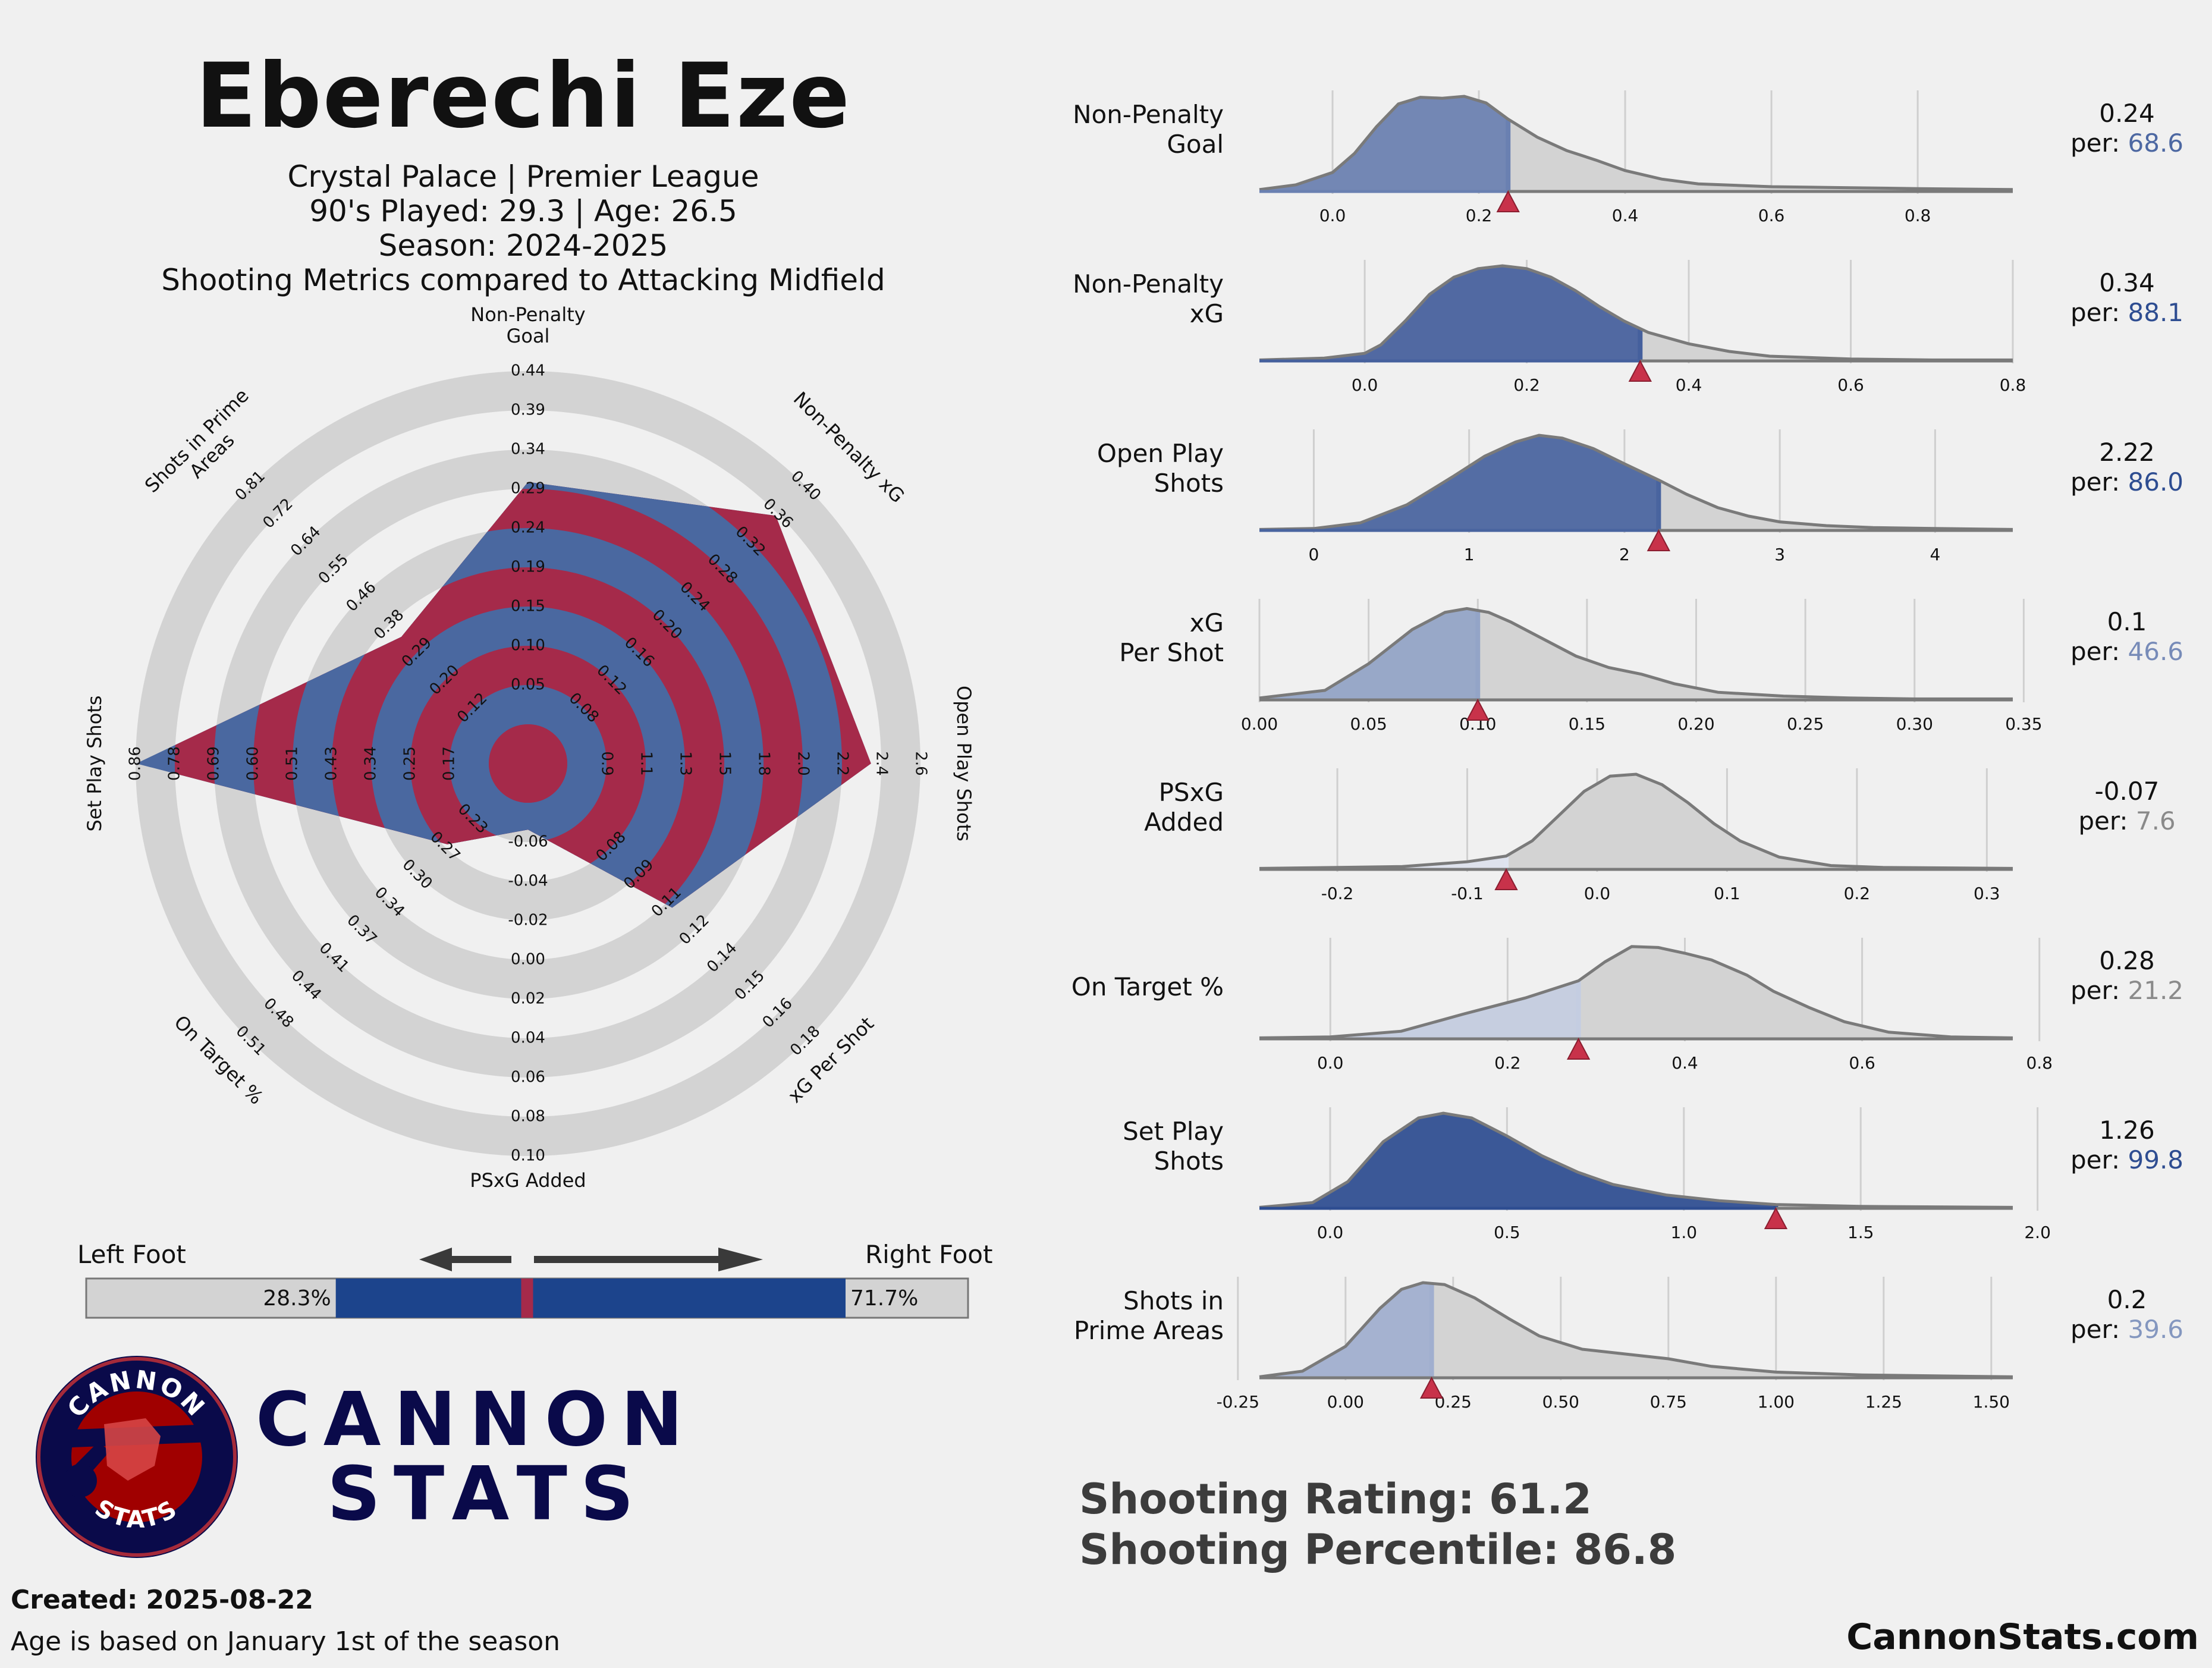  I want to click on distribution-tick-label: 1.0, so click(1684, 1232).